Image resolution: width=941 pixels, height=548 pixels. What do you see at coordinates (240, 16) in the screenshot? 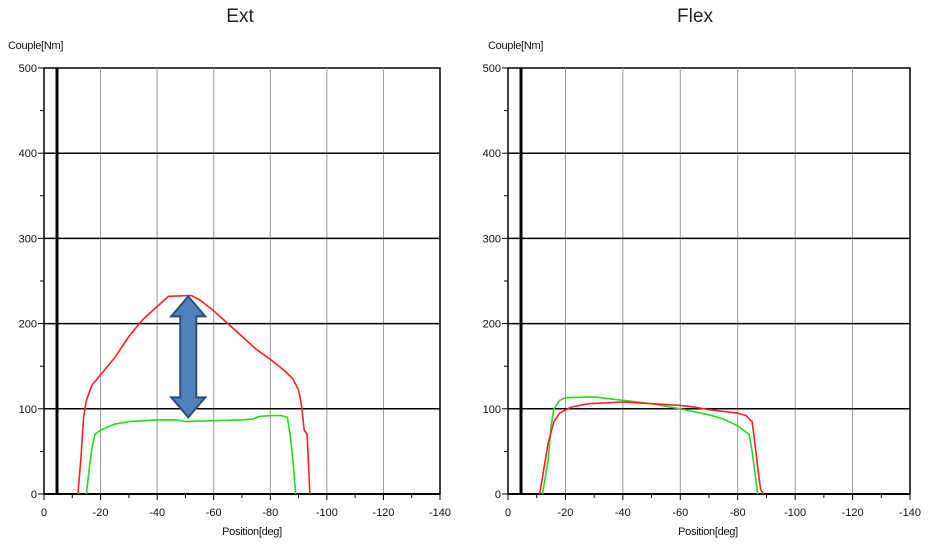
I see `chart-title: Ext` at bounding box center [240, 16].